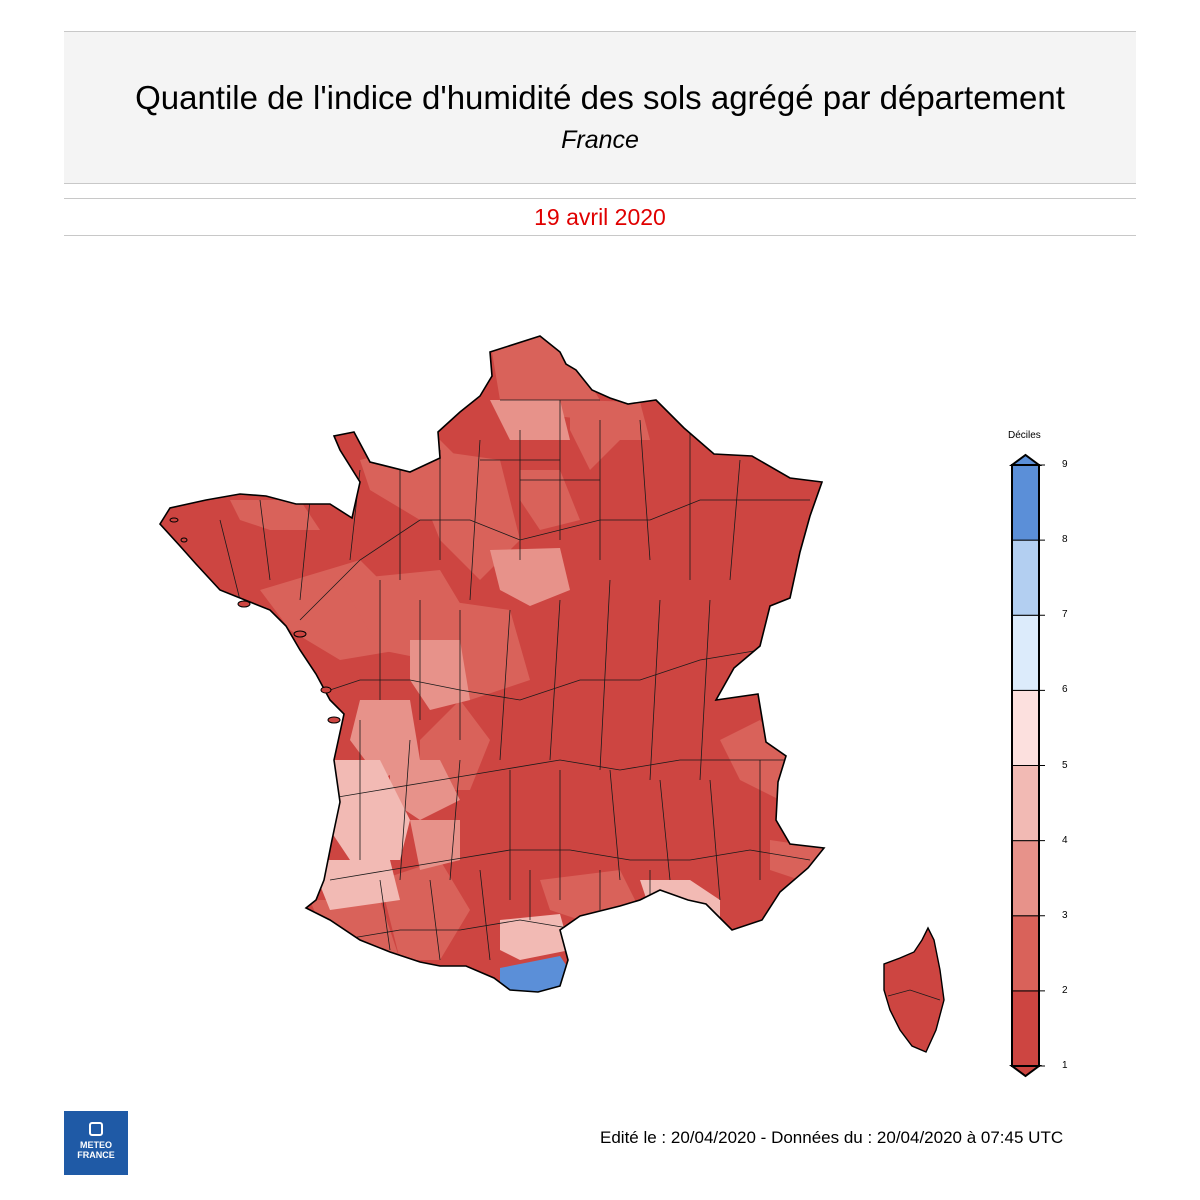  Describe the element at coordinates (255, 620) in the screenshot. I see `islands` at that location.